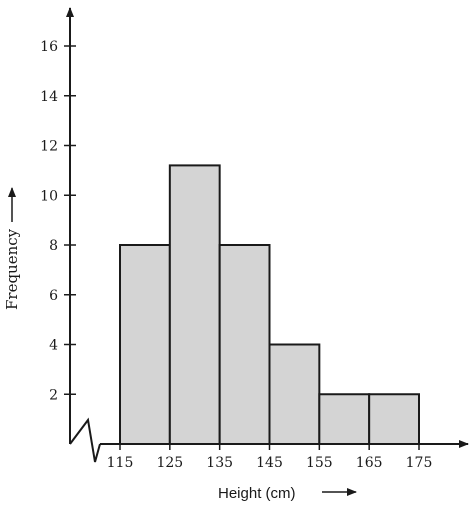 The height and width of the screenshot is (513, 474). What do you see at coordinates (12, 269) in the screenshot?
I see `y-axis-title: Frequency` at bounding box center [12, 269].